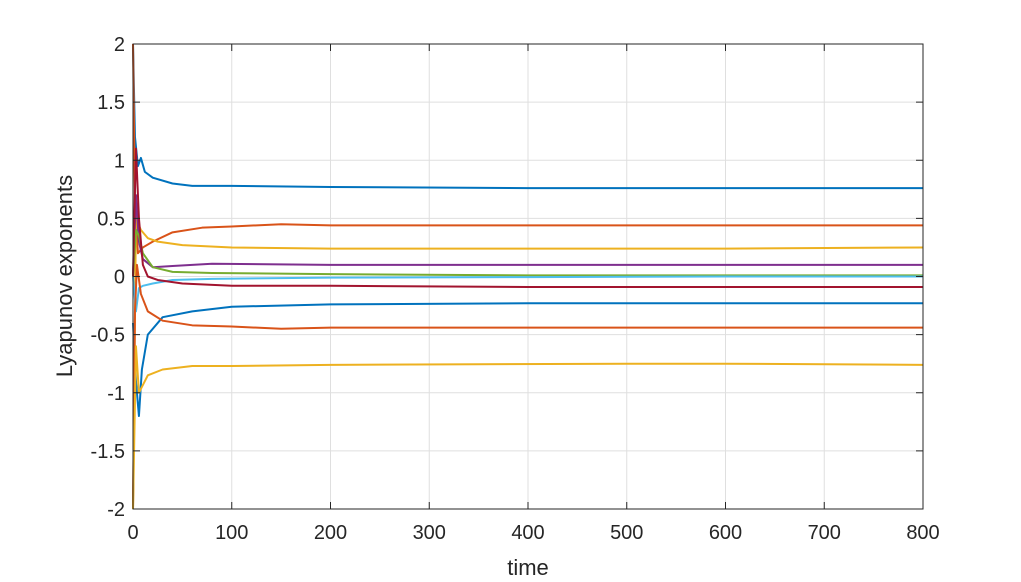  What do you see at coordinates (528, 567) in the screenshot?
I see `x-axis-label: time` at bounding box center [528, 567].